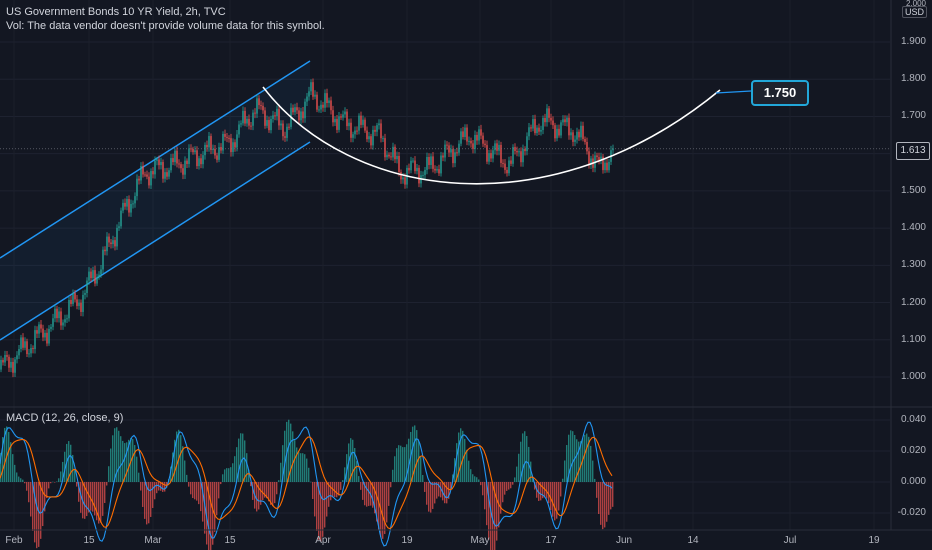 The image size is (932, 550). I want to click on time-tick: 14, so click(693, 540).